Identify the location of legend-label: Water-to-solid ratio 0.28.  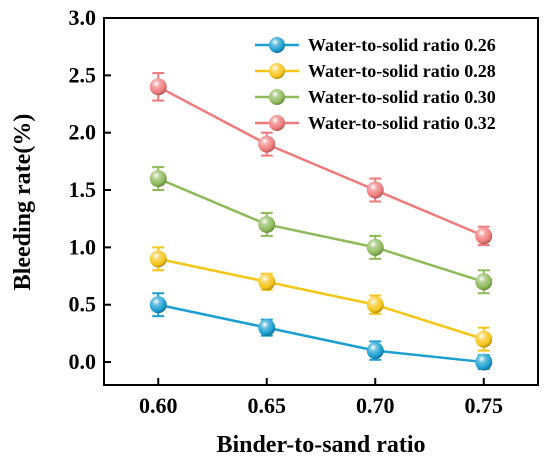
(402, 71).